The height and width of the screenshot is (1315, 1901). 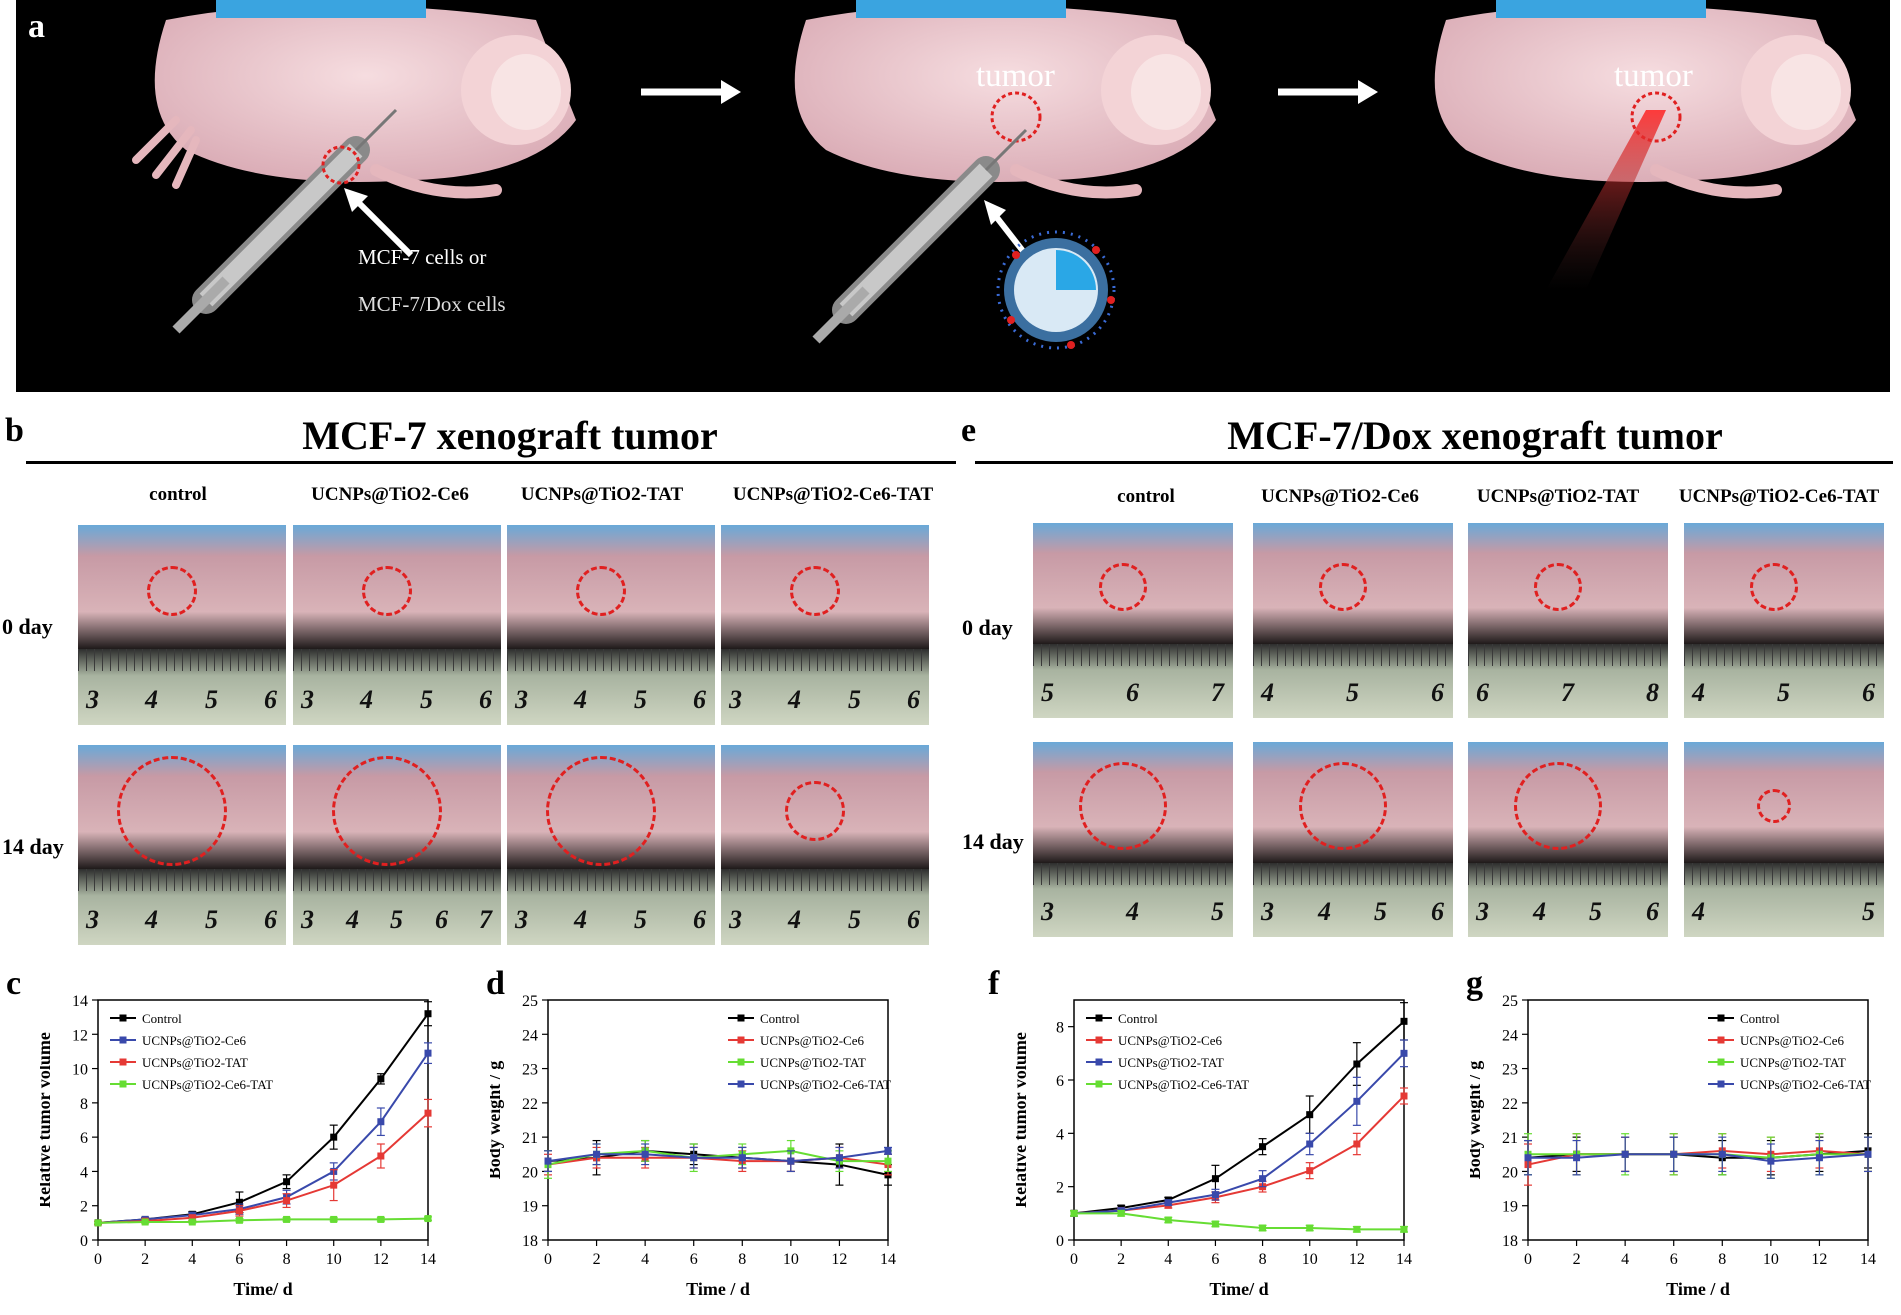 I want to click on x-tick-label: 8, so click(x=1722, y=1259).